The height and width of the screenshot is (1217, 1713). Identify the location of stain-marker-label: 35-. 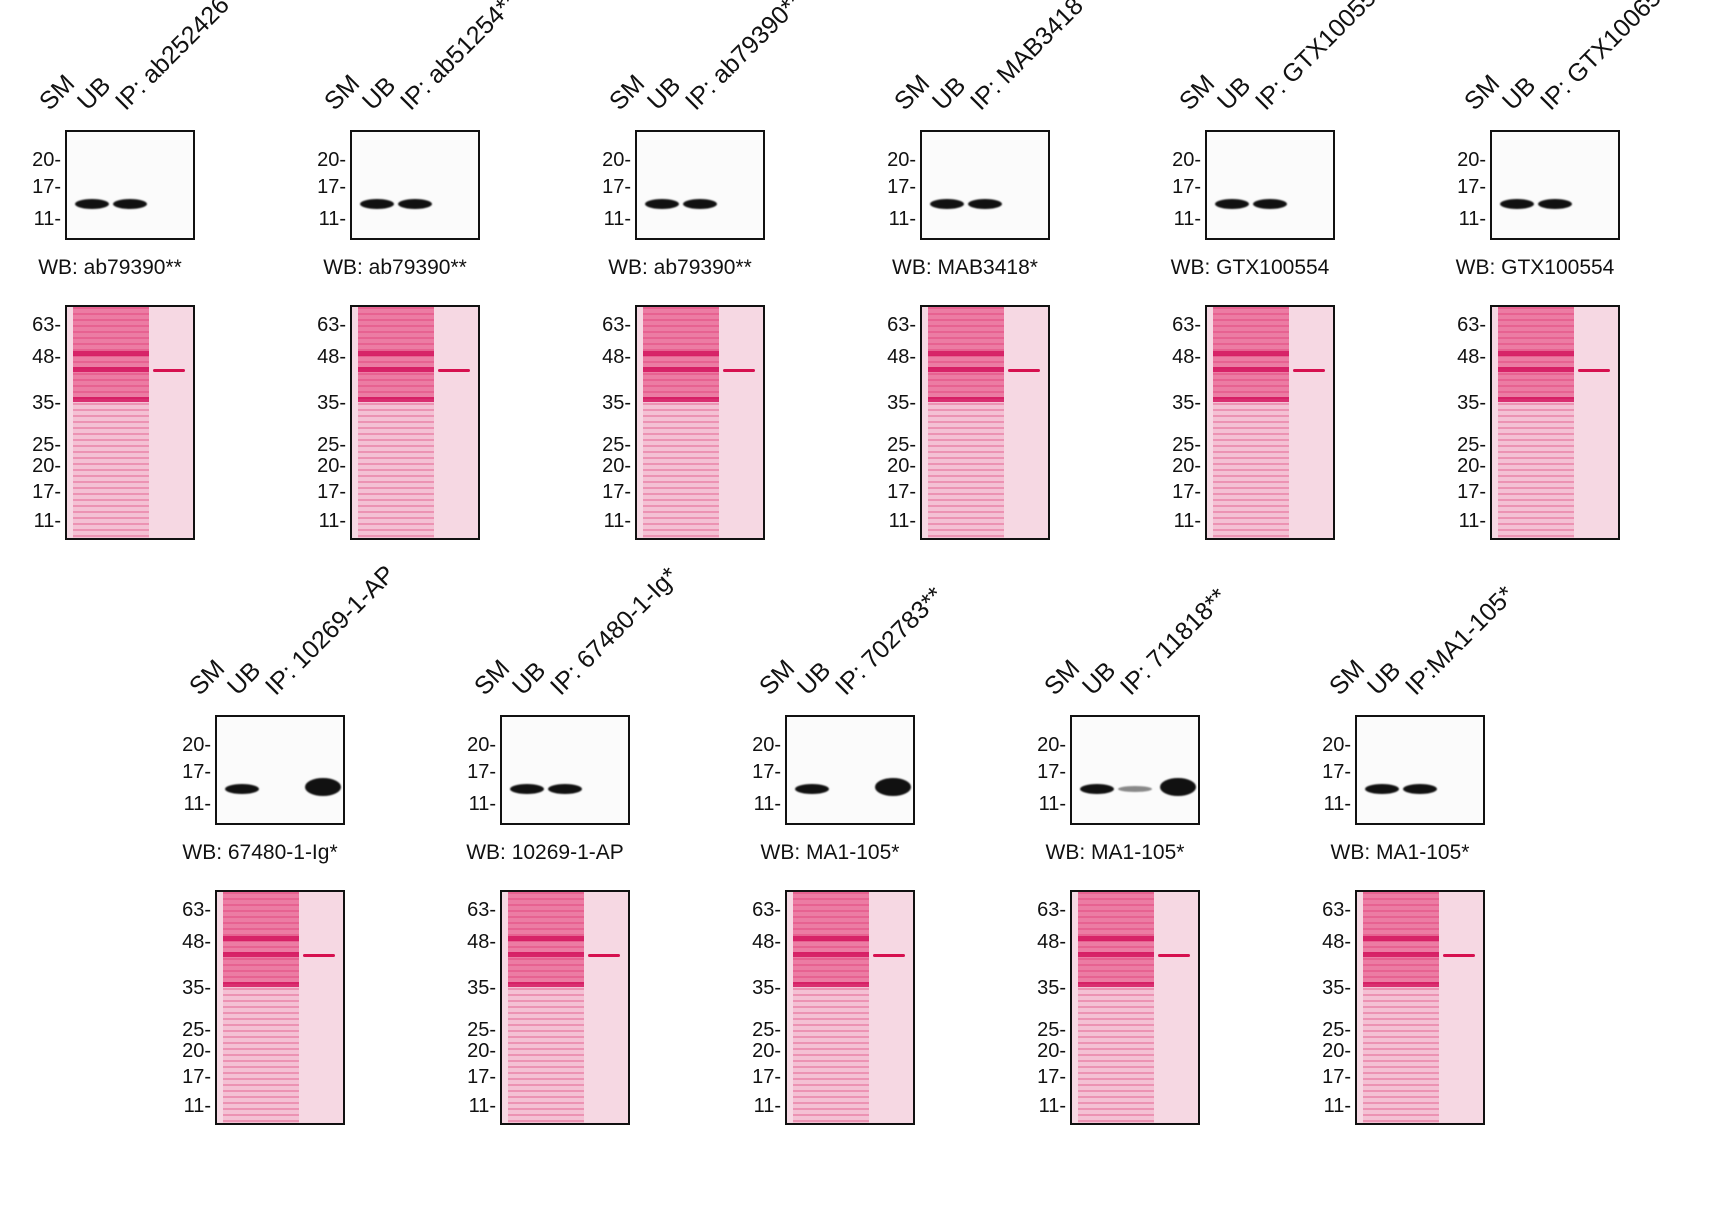
(1471, 403).